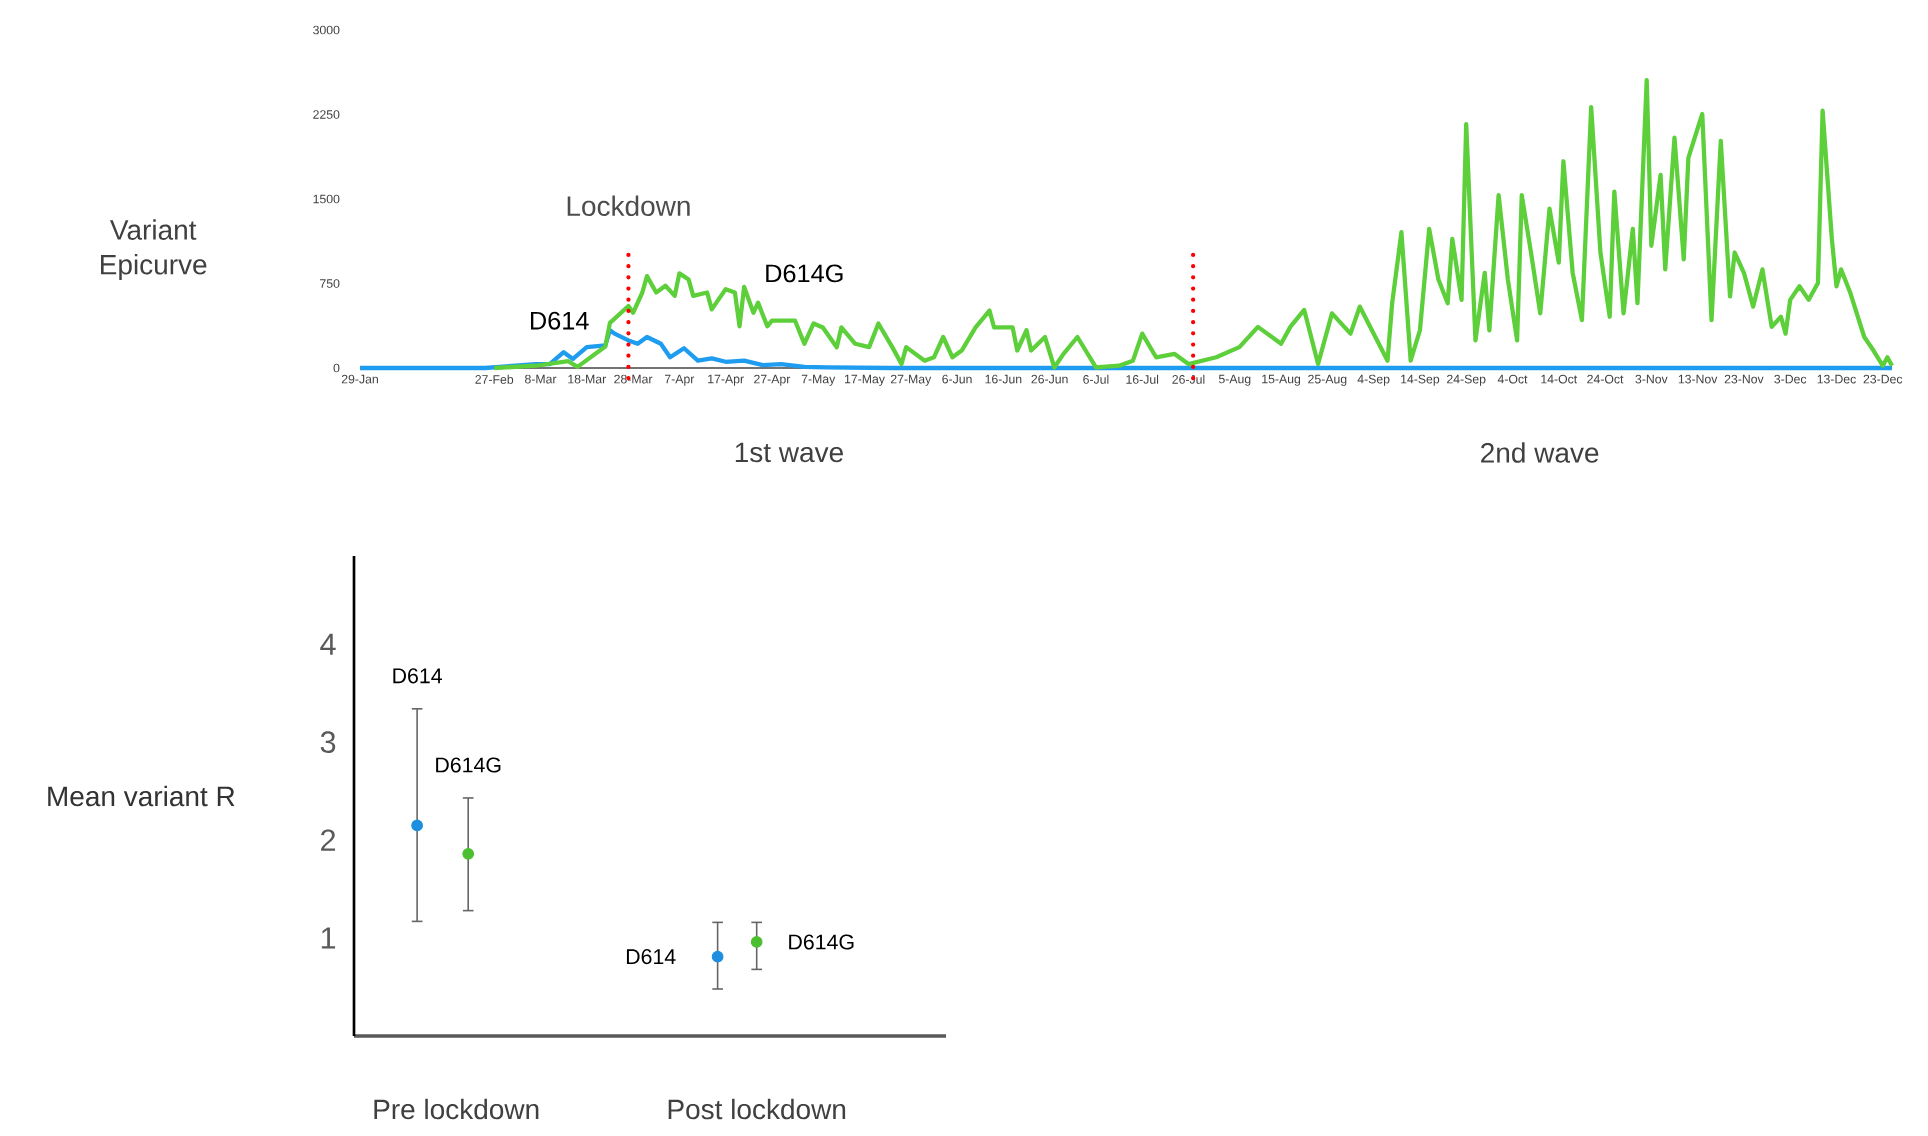 The width and height of the screenshot is (1928, 1136). Describe the element at coordinates (1540, 452) in the screenshot. I see `text: 2nd wave` at that location.